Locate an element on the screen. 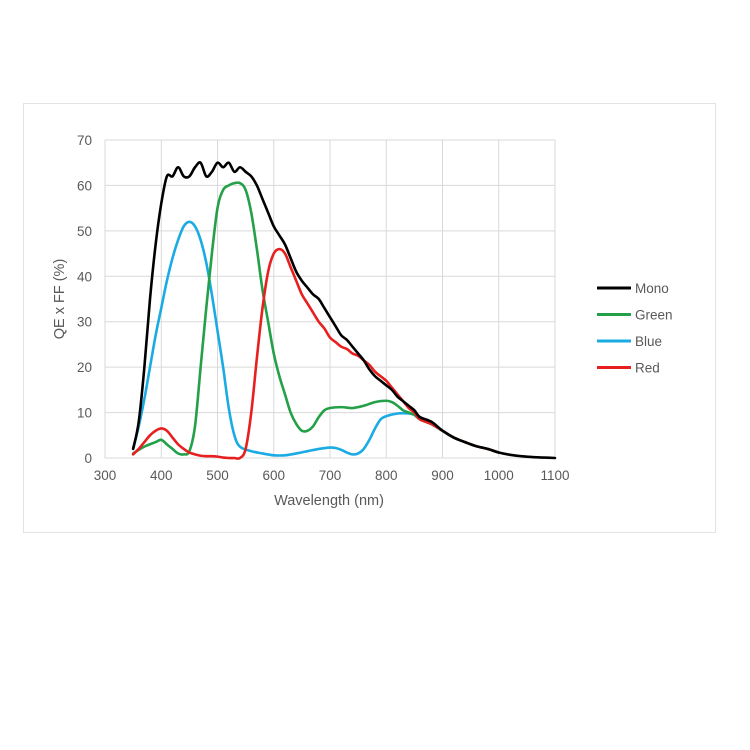  legend-label-mono: Mono is located at coordinates (652, 288).